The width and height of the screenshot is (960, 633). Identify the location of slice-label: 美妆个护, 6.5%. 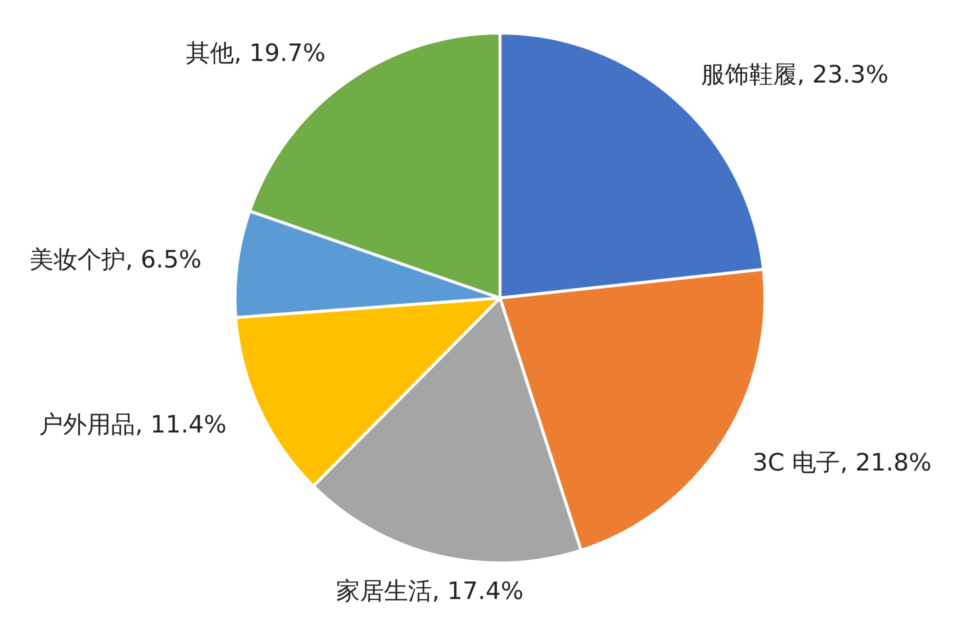
(115, 259).